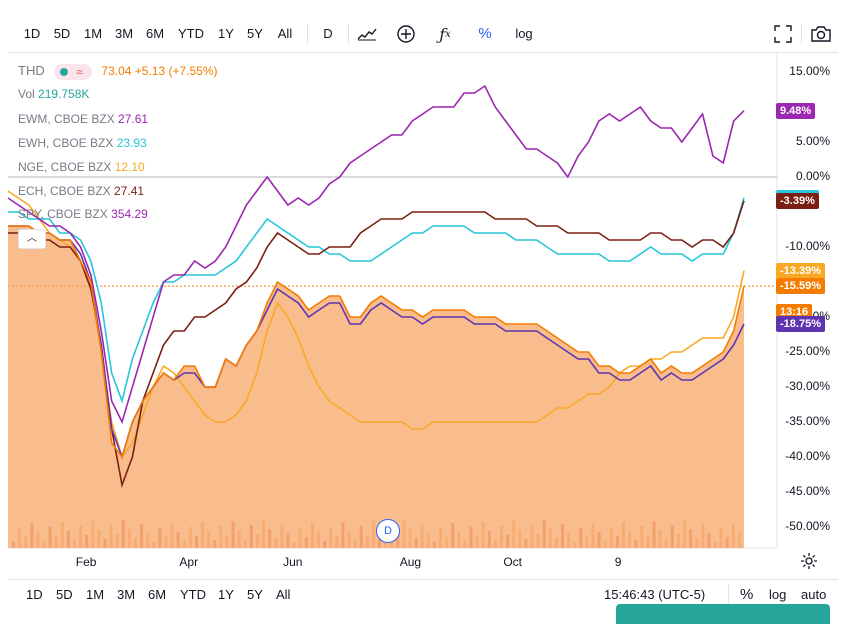  What do you see at coordinates (807, 386) in the screenshot?
I see `axis-tick-label: -30.00%` at bounding box center [807, 386].